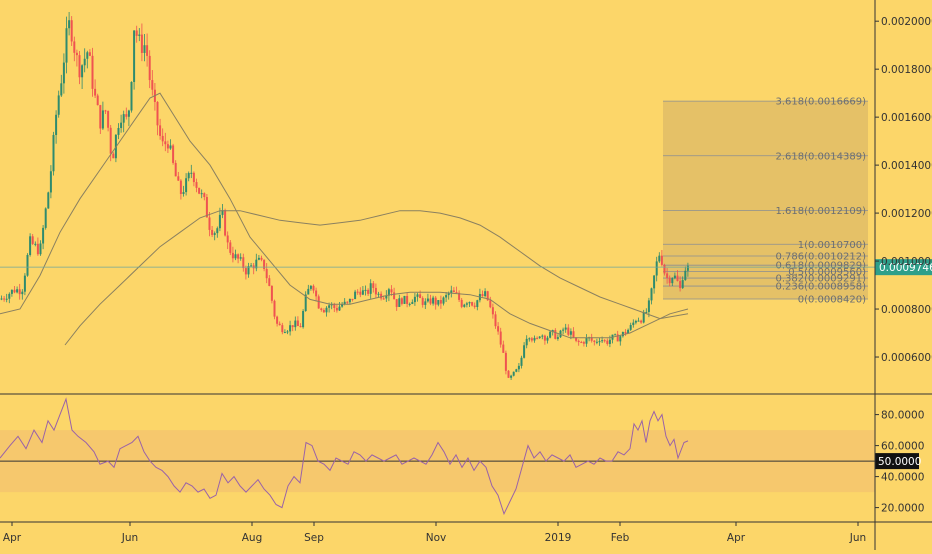  What do you see at coordinates (820, 211) in the screenshot?
I see `fib-level-label: 1.618(0.0012109)` at bounding box center [820, 211].